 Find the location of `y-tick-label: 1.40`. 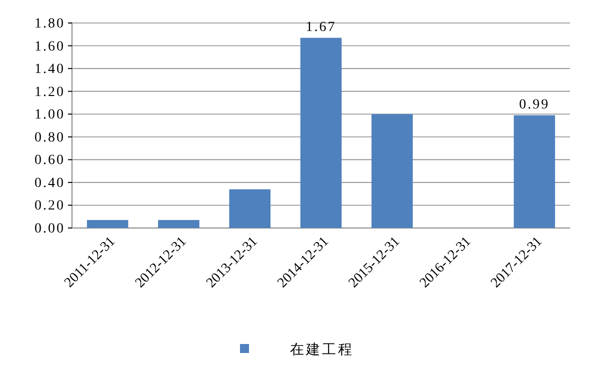

y-tick-label: 1.40 is located at coordinates (49, 70).